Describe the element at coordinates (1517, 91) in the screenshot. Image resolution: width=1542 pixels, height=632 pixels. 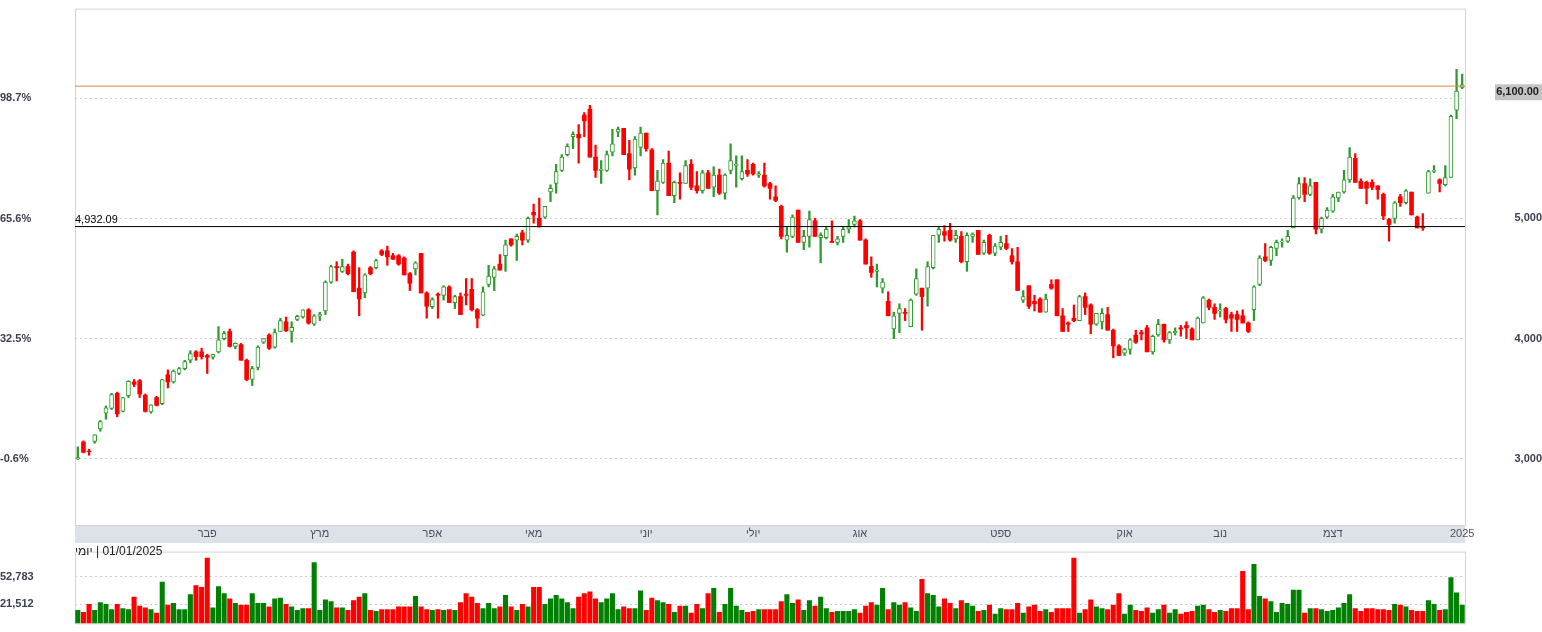
I see `ref-line-label: 6,100.00` at that location.